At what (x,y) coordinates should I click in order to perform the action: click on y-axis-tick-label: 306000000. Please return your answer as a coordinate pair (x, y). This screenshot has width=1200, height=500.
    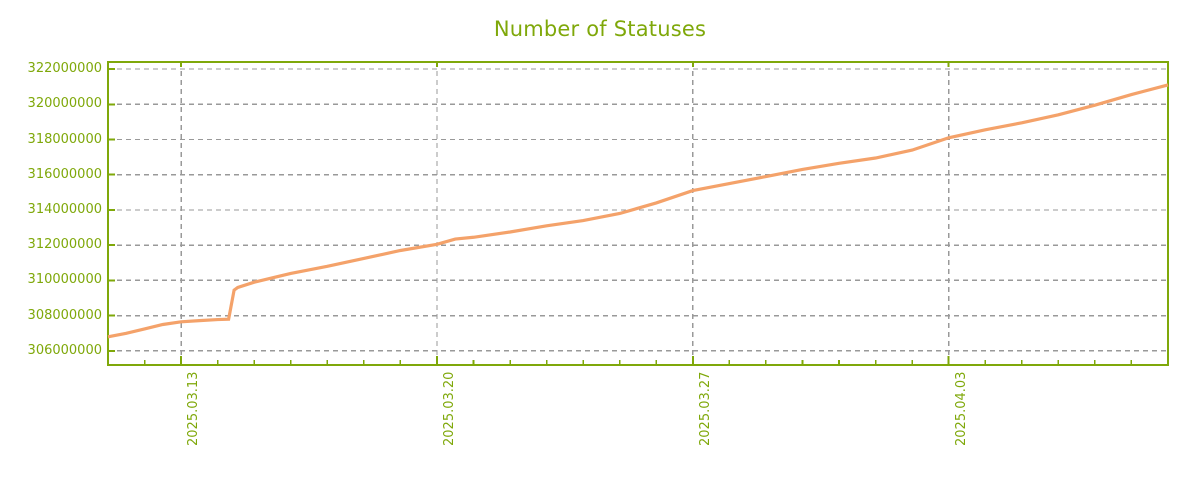
    Looking at the image, I should click on (64, 350).